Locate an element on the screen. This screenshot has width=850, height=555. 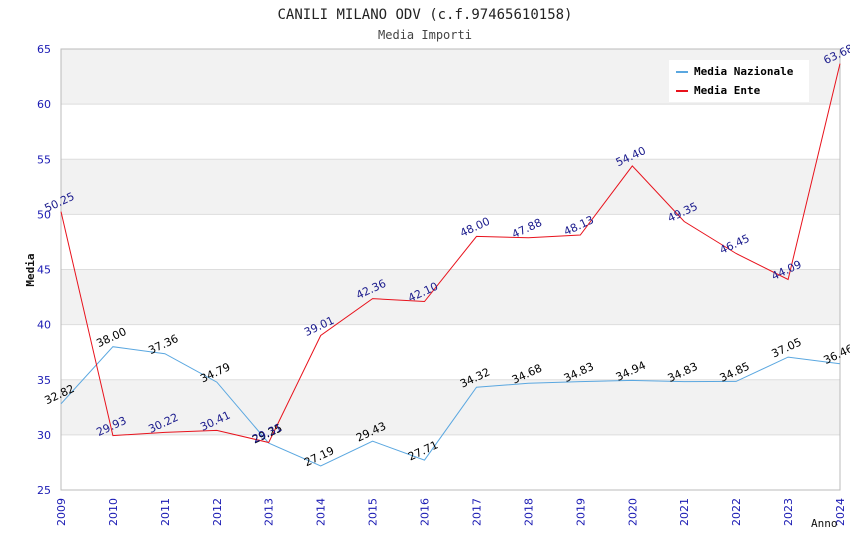
x-tick-label: 2022 is located at coordinates (736, 512).